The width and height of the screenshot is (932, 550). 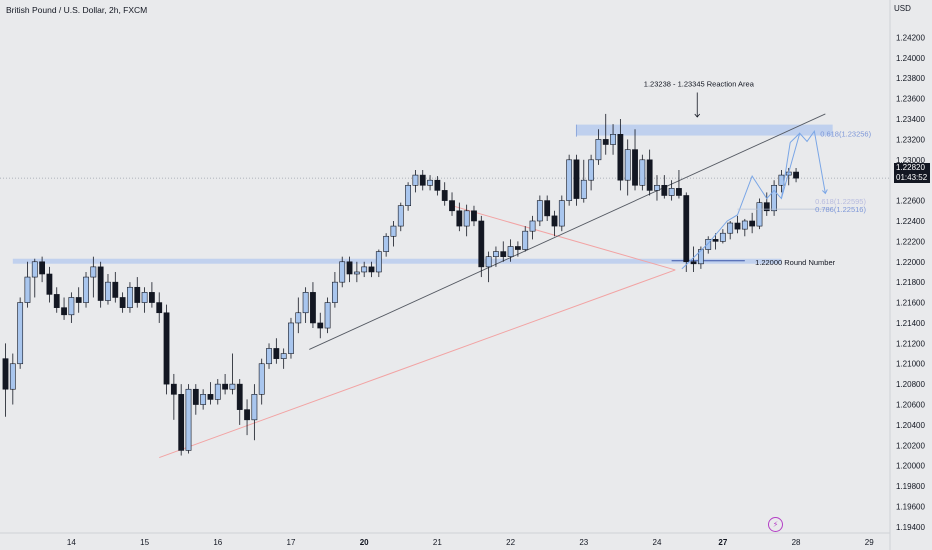 I want to click on x-tick-label: 14, so click(x=71, y=542).